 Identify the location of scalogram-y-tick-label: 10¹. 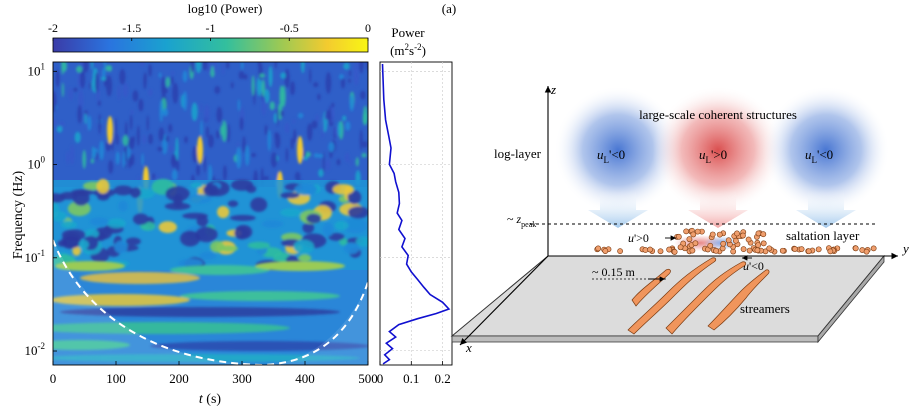
(37, 69).